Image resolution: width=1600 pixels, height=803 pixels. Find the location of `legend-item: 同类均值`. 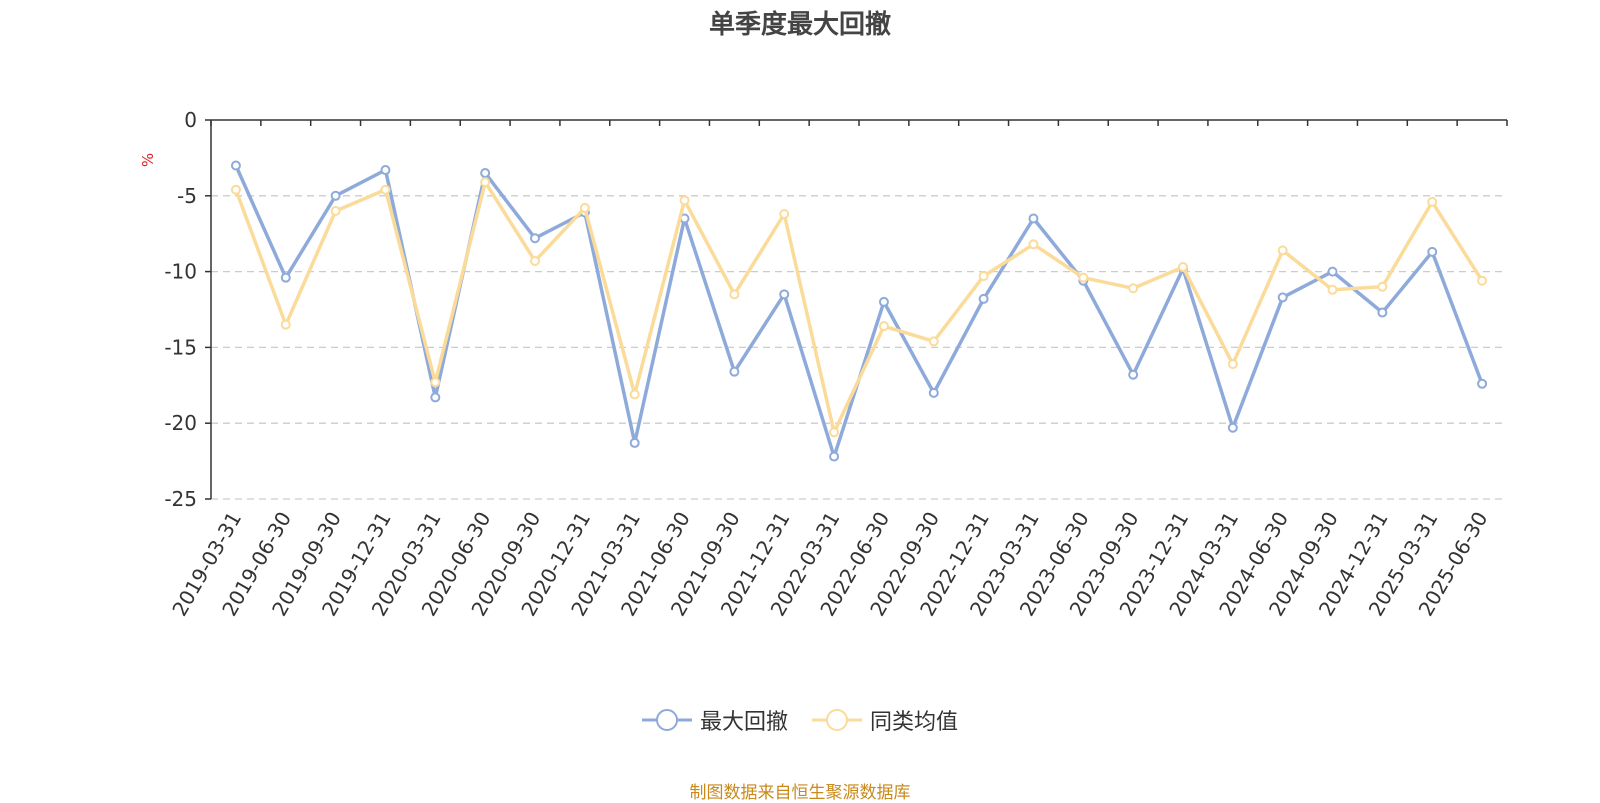

legend-item: 同类均值 is located at coordinates (885, 720).